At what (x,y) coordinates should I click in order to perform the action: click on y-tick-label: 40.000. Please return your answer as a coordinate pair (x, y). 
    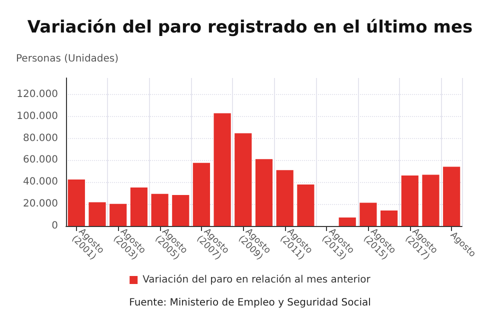
    Looking at the image, I should click on (40, 182).